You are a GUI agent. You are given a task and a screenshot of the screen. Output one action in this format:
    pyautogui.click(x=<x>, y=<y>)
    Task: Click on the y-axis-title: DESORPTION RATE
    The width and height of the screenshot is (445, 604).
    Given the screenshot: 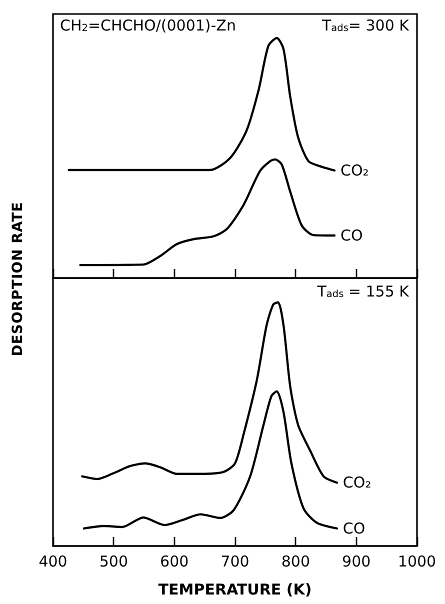 What is the action you would take?
    pyautogui.click(x=18, y=279)
    